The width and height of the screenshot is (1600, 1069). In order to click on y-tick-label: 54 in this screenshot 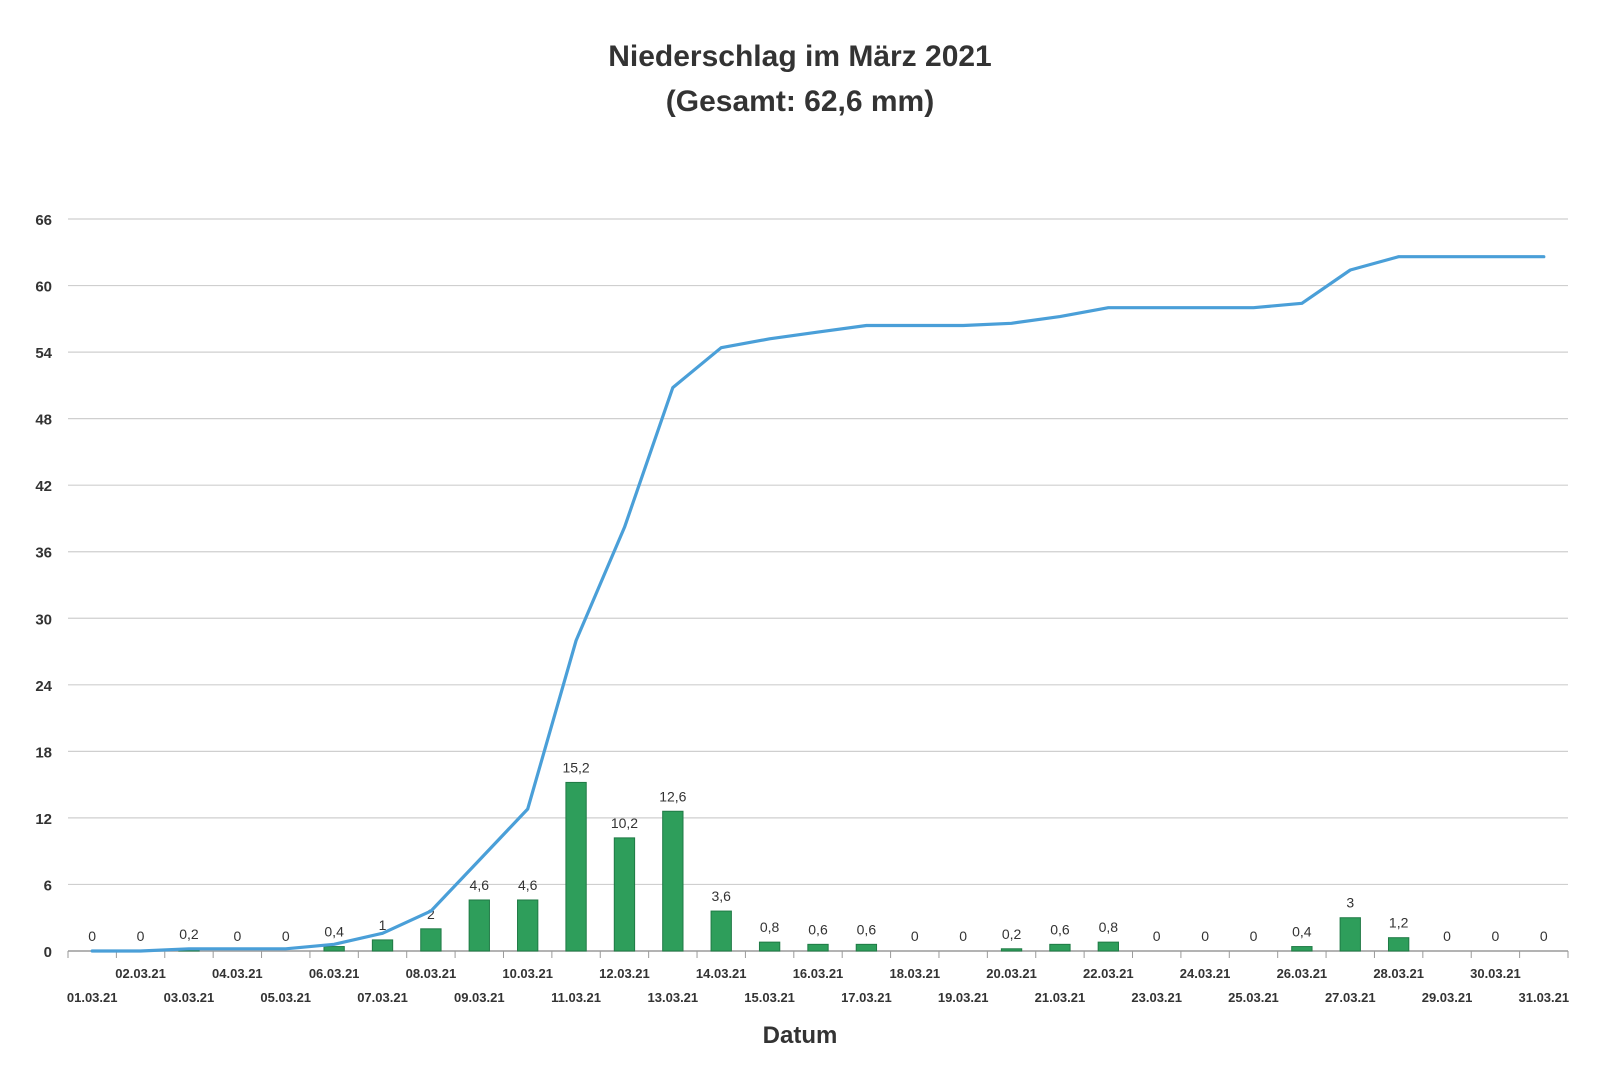, I will do `click(43, 353)`.